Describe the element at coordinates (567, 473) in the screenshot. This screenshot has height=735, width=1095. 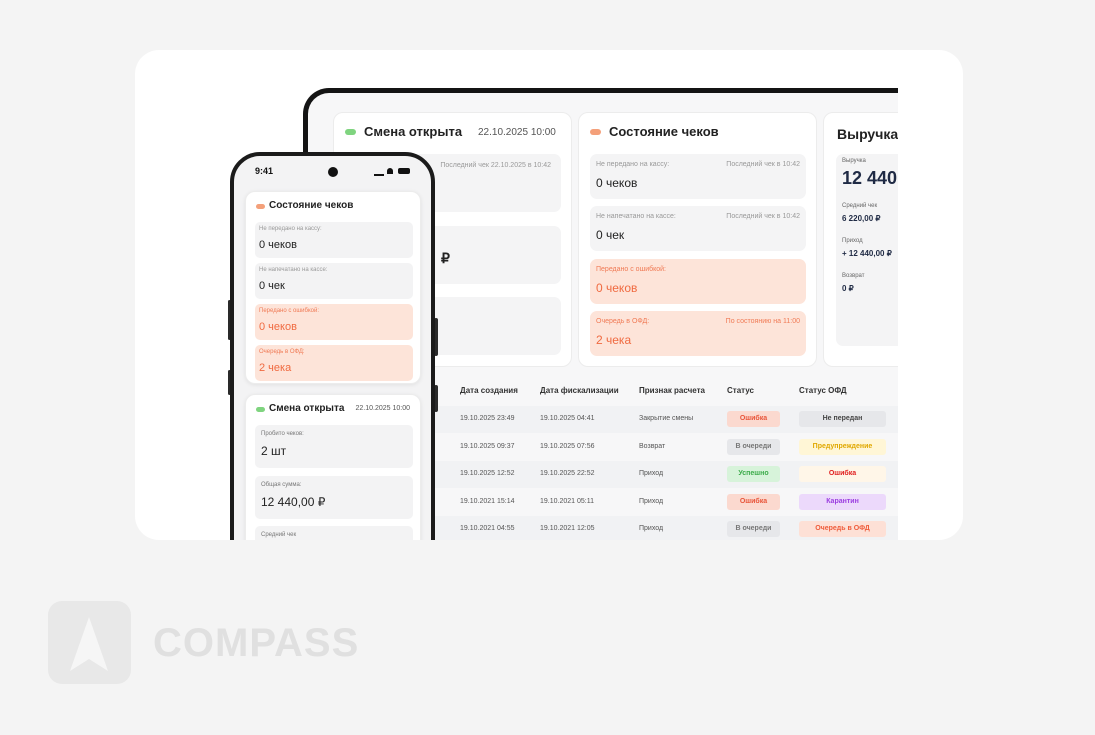
I see `table-cell: 19.10.2025 22:52` at that location.